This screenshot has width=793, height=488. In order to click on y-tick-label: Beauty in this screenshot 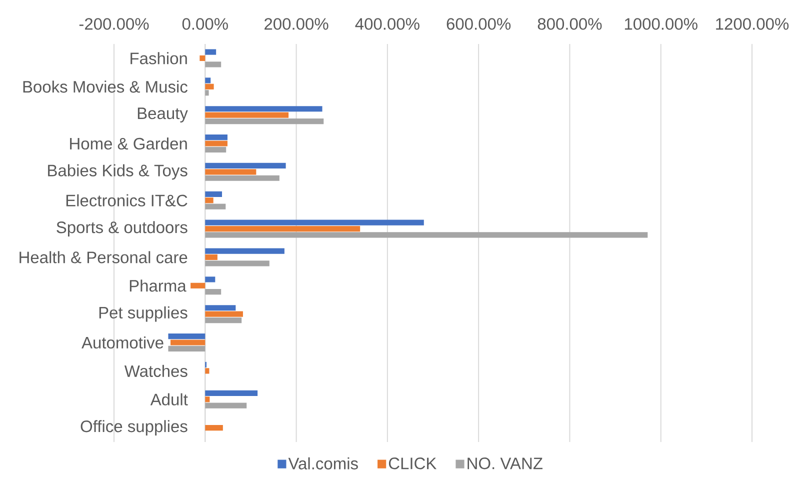, I will do `click(163, 115)`.